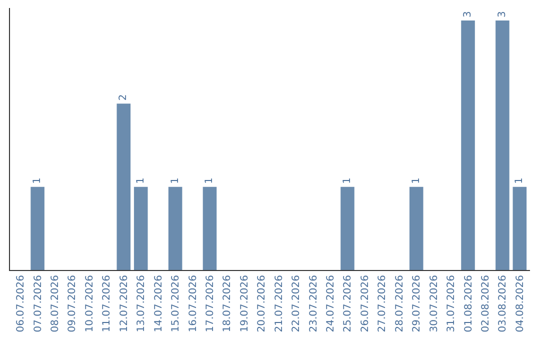  What do you see at coordinates (107, 303) in the screenshot?
I see `x-tick-label: 11.07.2026` at bounding box center [107, 303].